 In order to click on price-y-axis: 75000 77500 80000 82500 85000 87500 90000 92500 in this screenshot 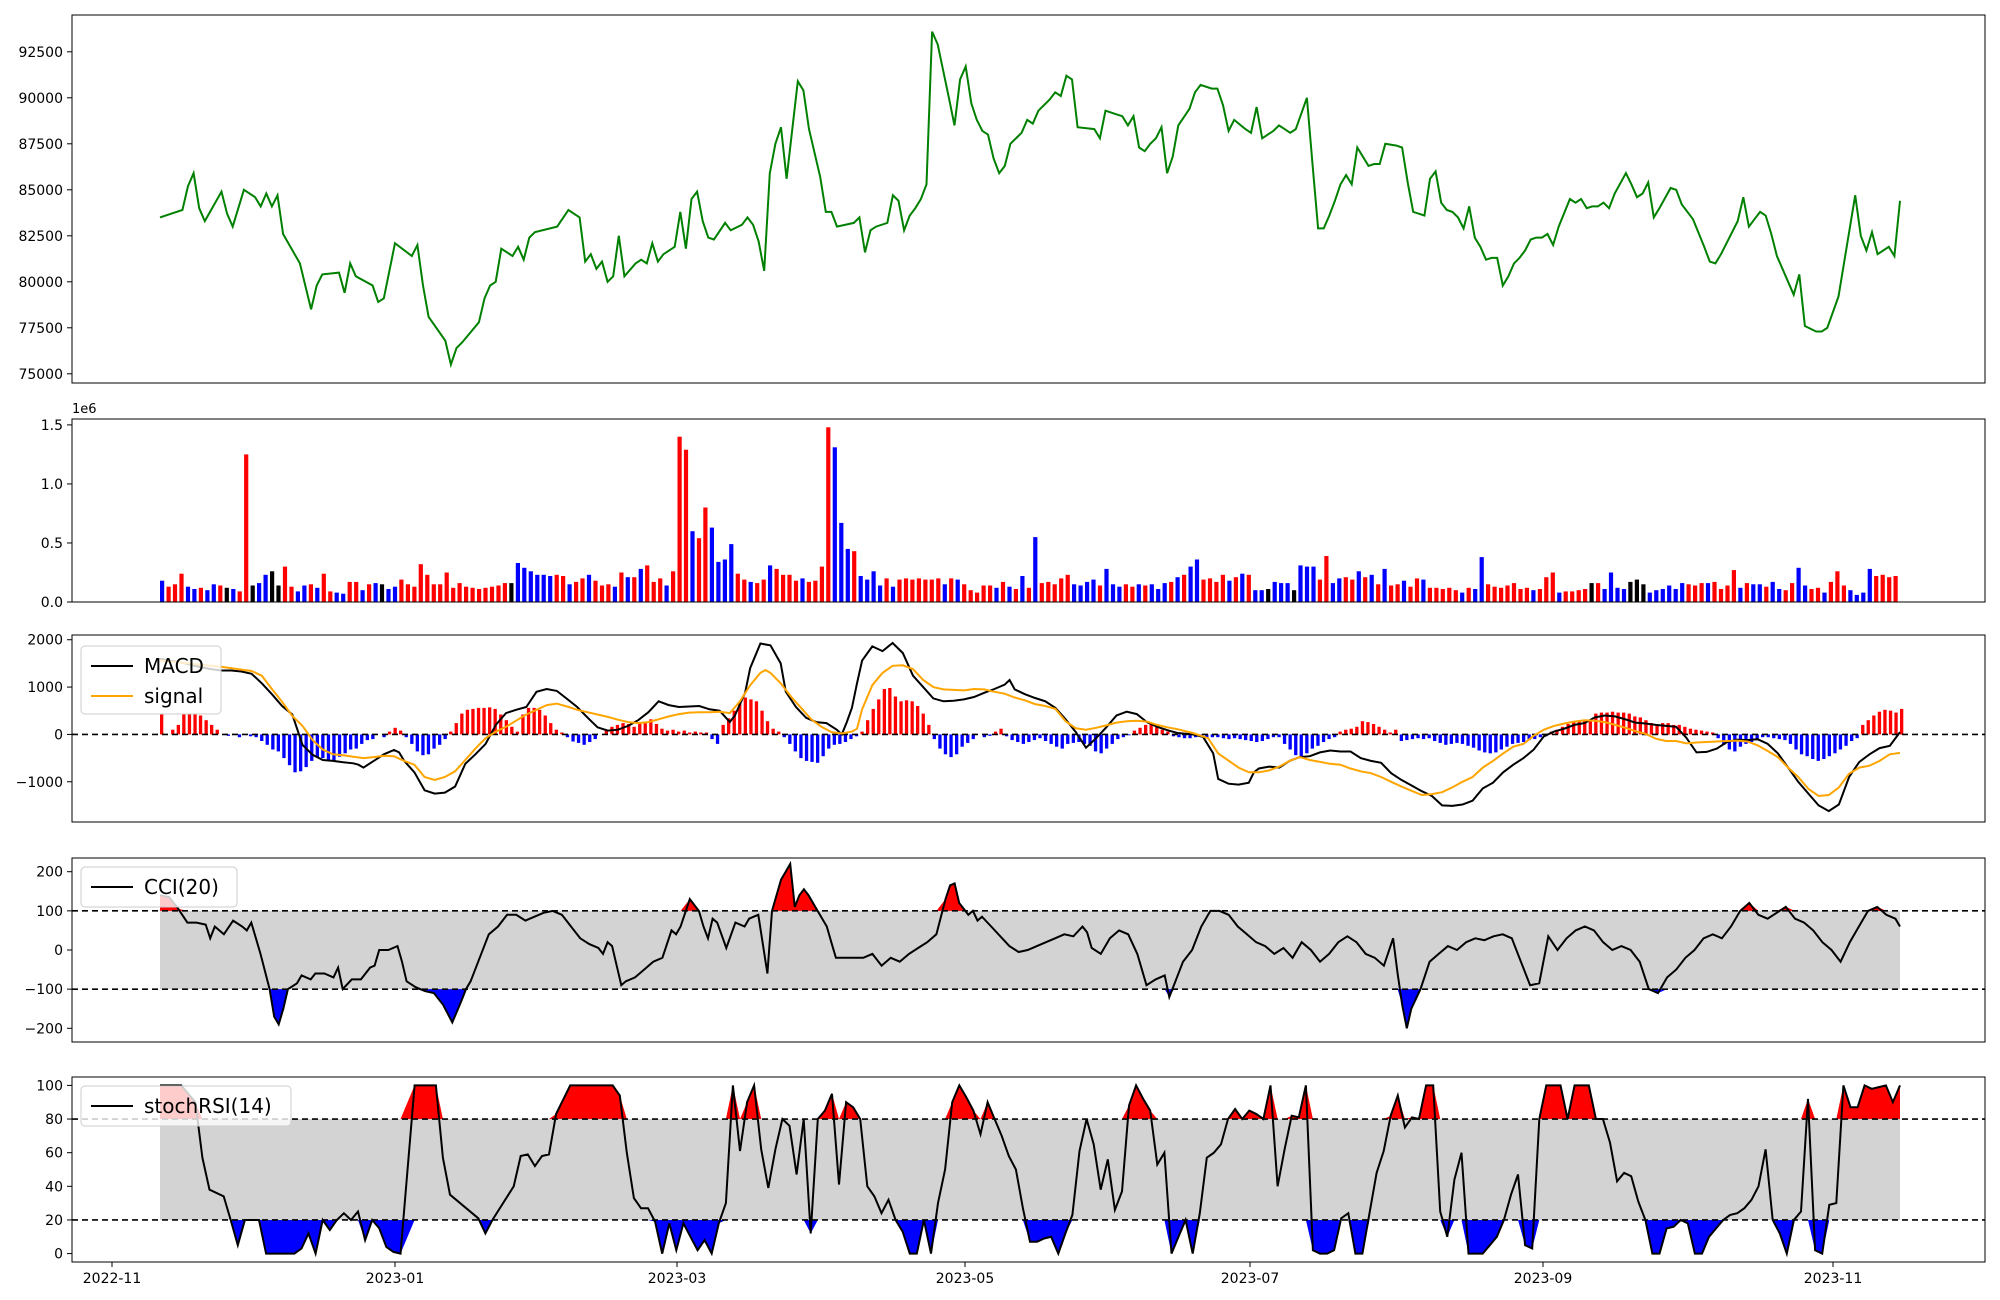, I will do `click(45, 214)`.